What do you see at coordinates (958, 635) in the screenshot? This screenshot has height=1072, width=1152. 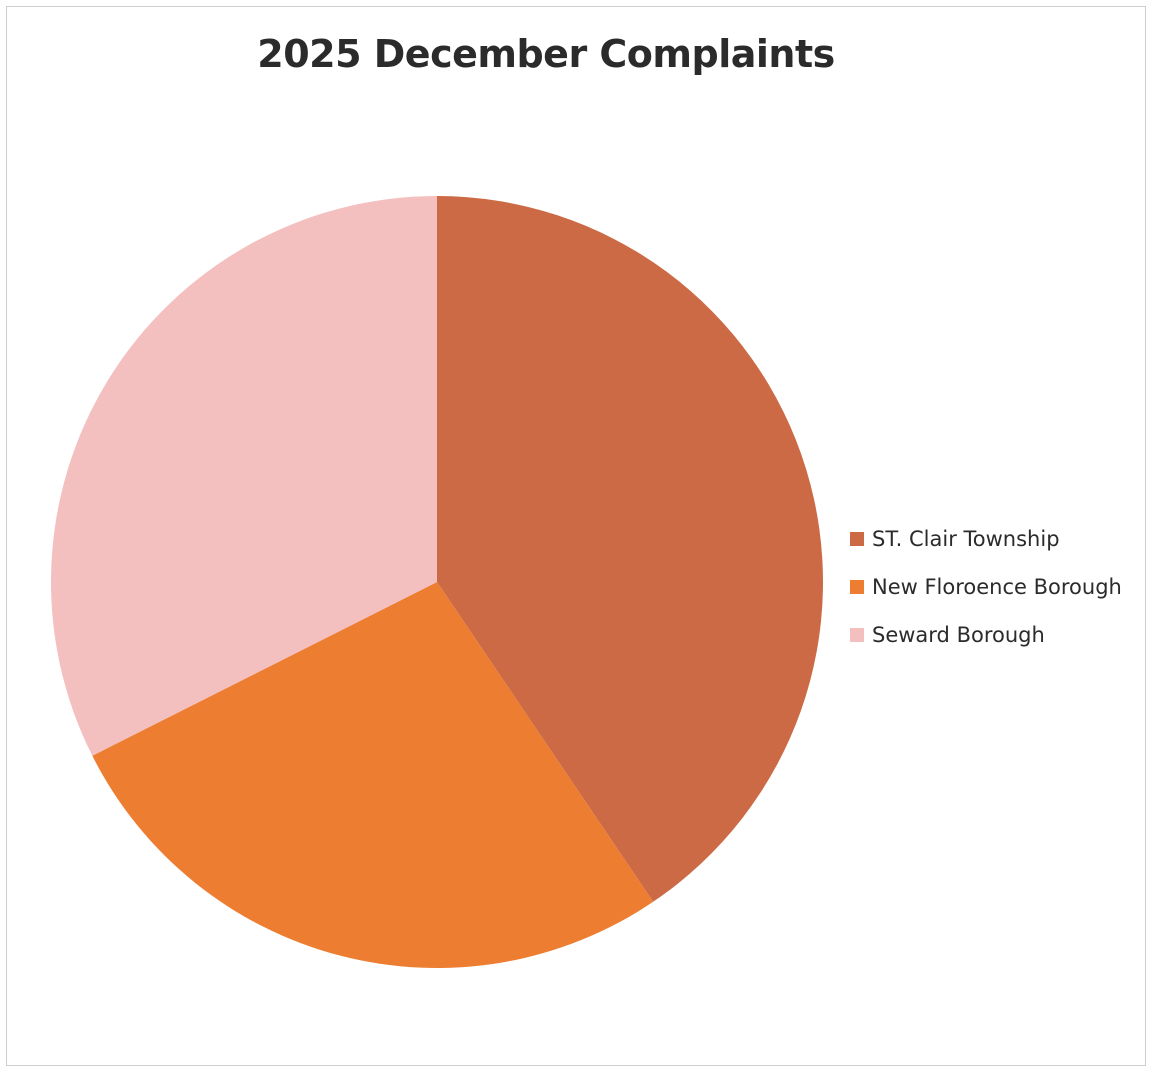 I see `legend-label: Seward Borough` at bounding box center [958, 635].